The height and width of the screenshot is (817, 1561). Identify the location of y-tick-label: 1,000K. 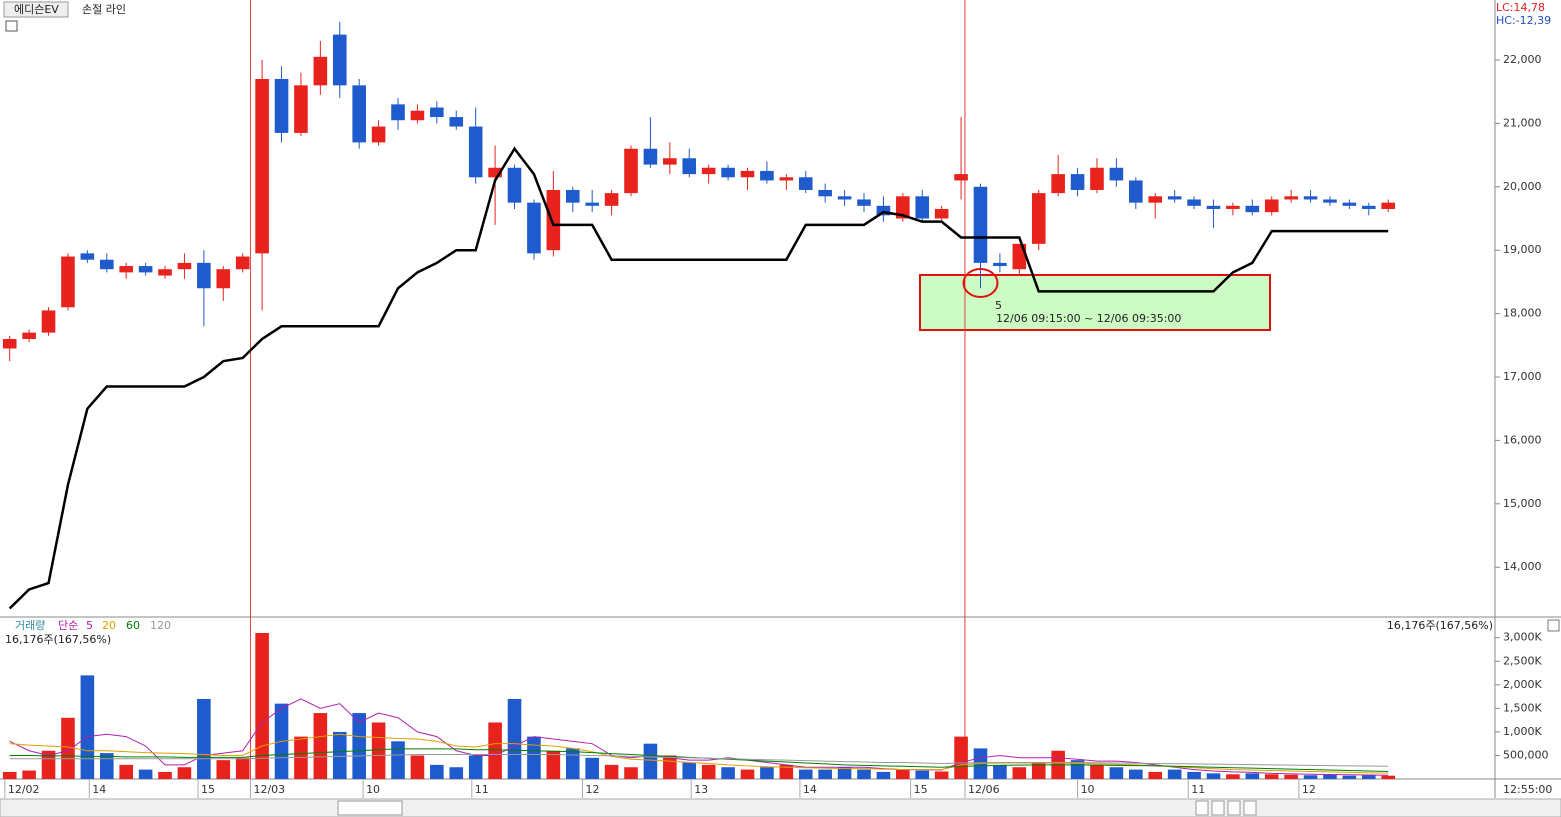
(1522, 731).